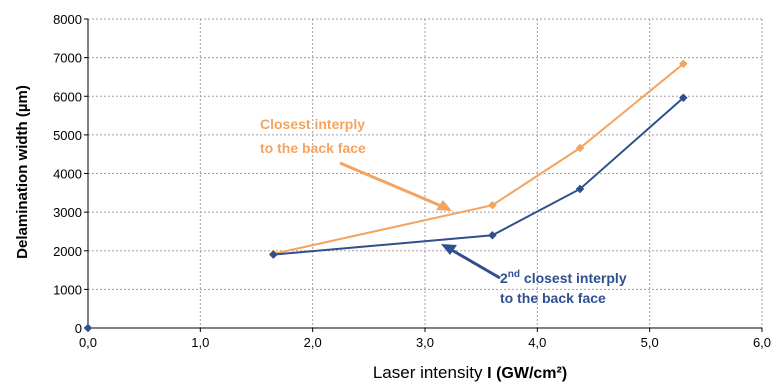  Describe the element at coordinates (553, 298) in the screenshot. I see `annotation-second-line2: to the back face` at that location.